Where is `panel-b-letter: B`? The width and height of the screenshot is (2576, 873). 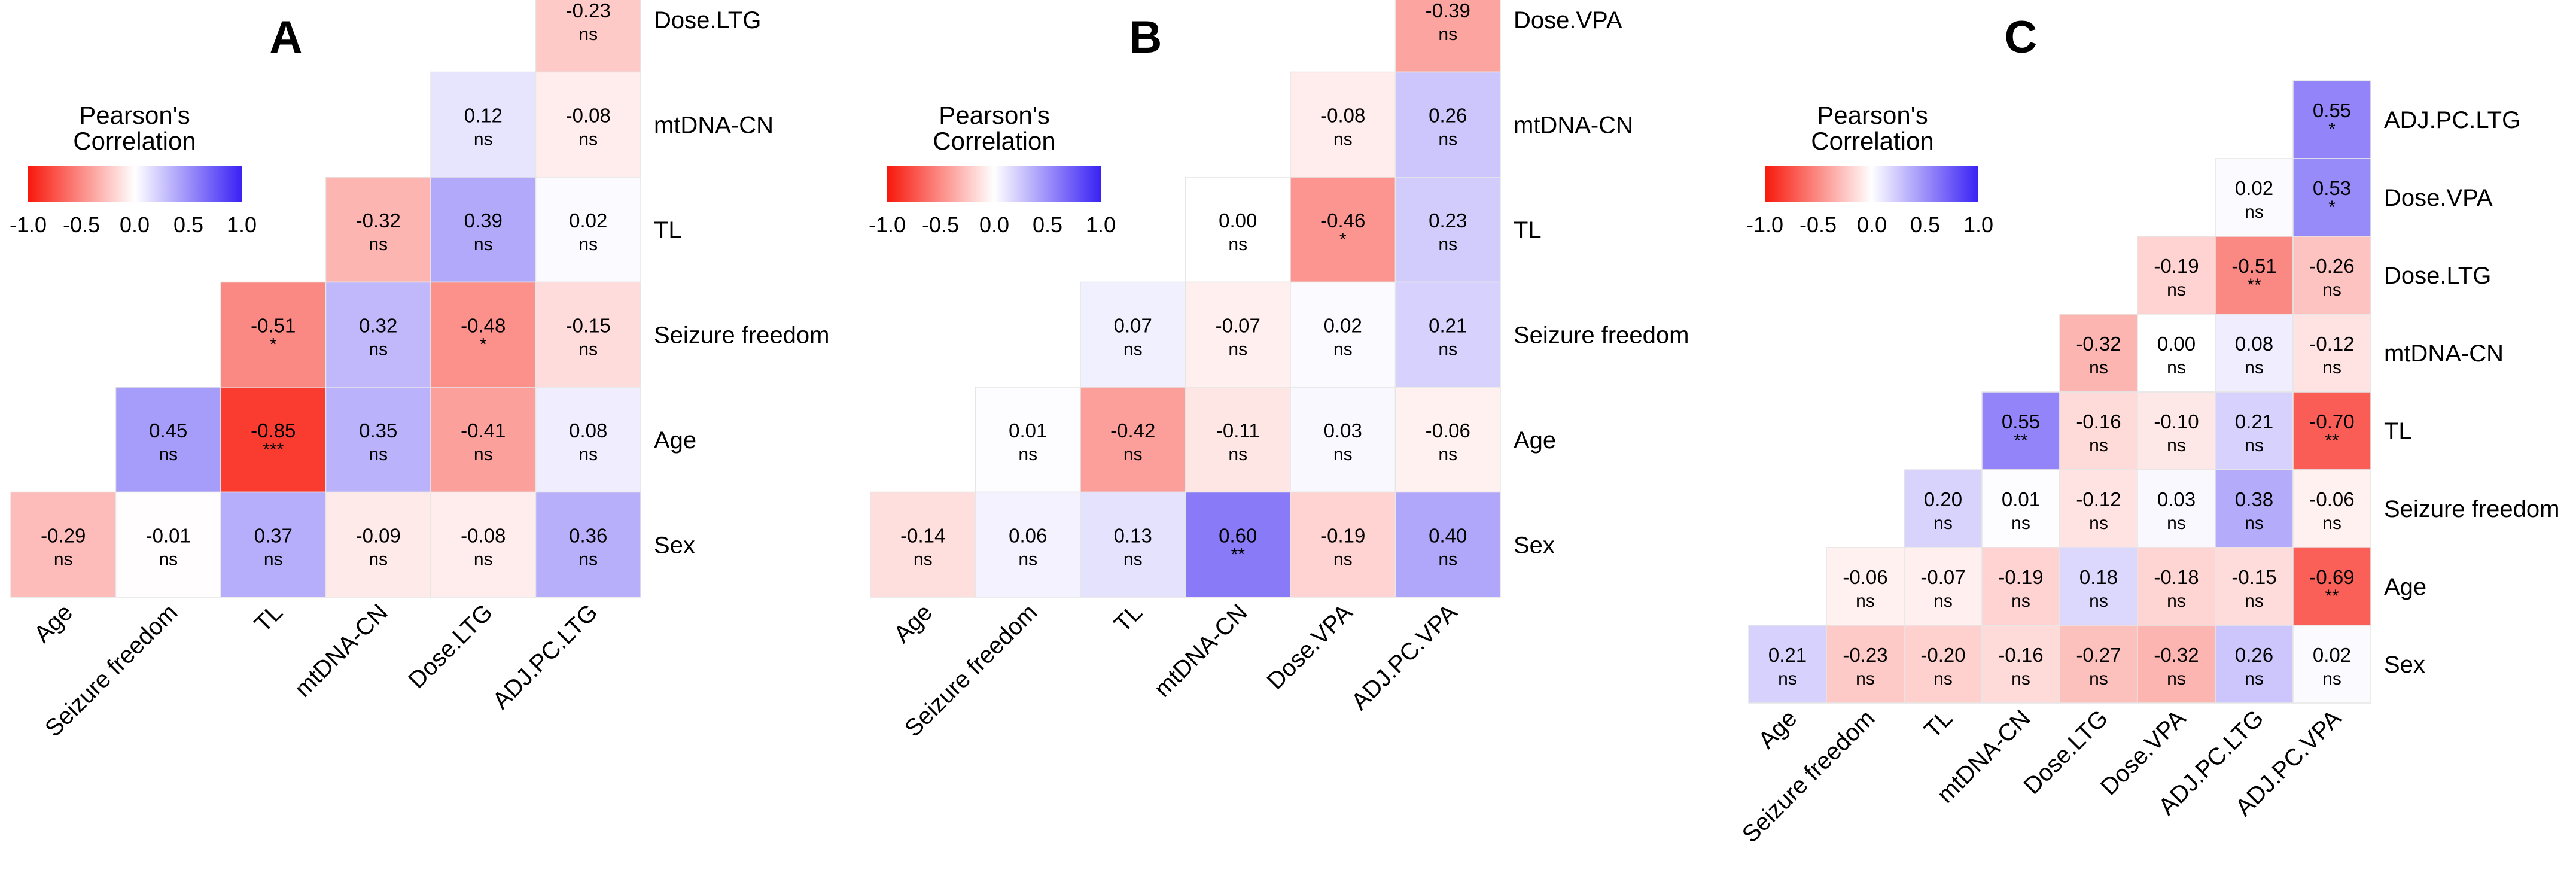
panel-b-letter: B is located at coordinates (1145, 37).